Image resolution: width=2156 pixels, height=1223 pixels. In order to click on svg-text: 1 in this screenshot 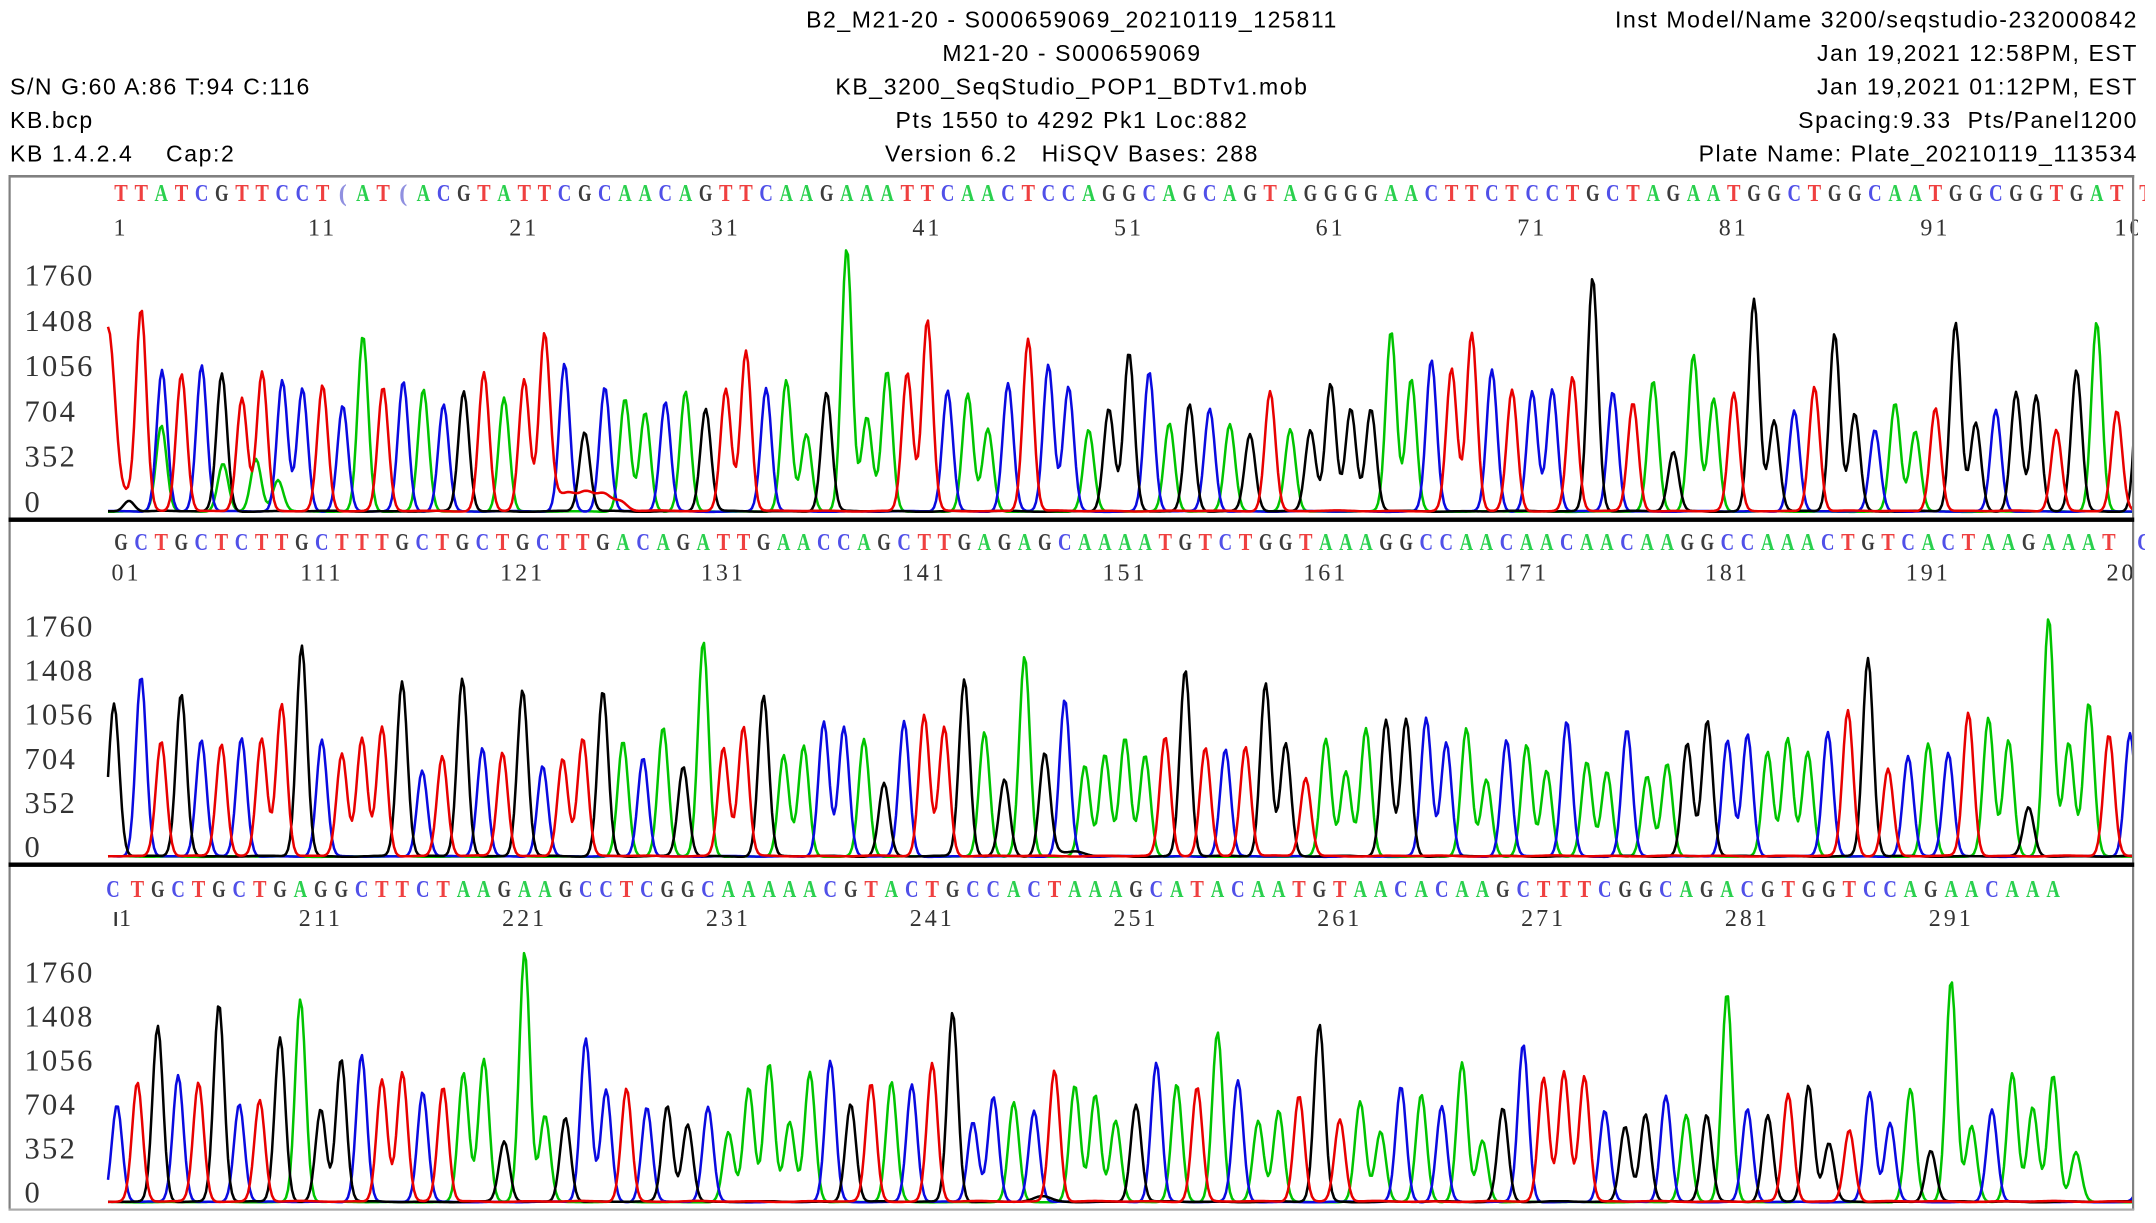, I will do `click(121, 229)`.